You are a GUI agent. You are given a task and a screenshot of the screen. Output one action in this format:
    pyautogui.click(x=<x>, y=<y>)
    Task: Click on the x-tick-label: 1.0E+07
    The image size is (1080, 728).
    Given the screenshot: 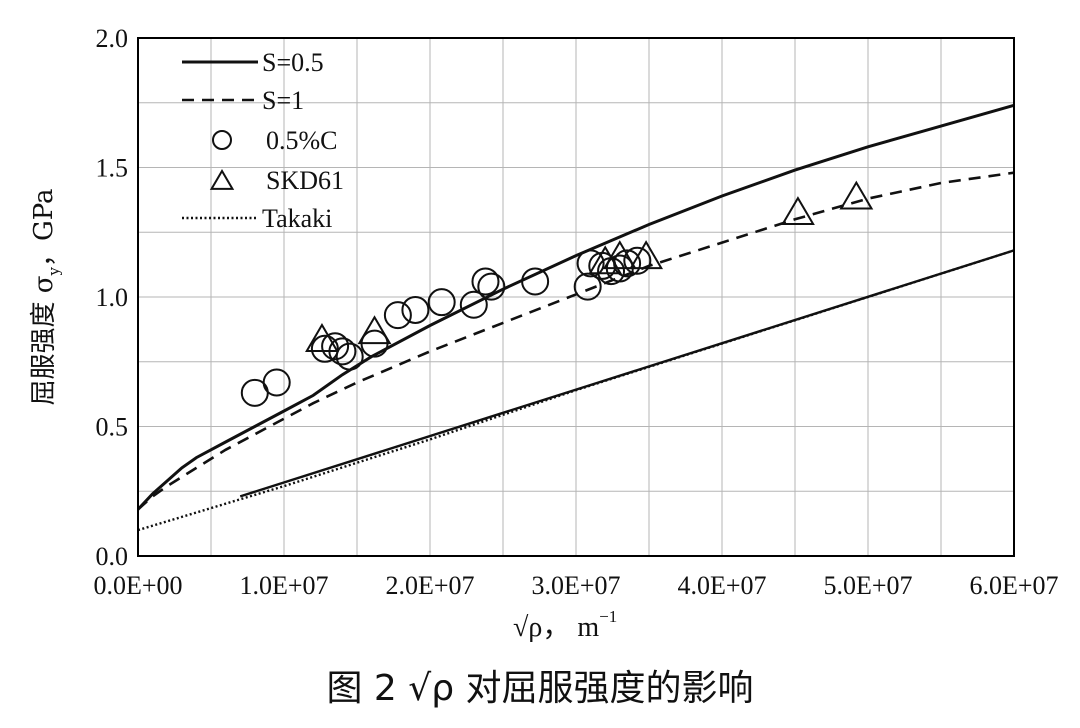 What is the action you would take?
    pyautogui.click(x=283, y=585)
    